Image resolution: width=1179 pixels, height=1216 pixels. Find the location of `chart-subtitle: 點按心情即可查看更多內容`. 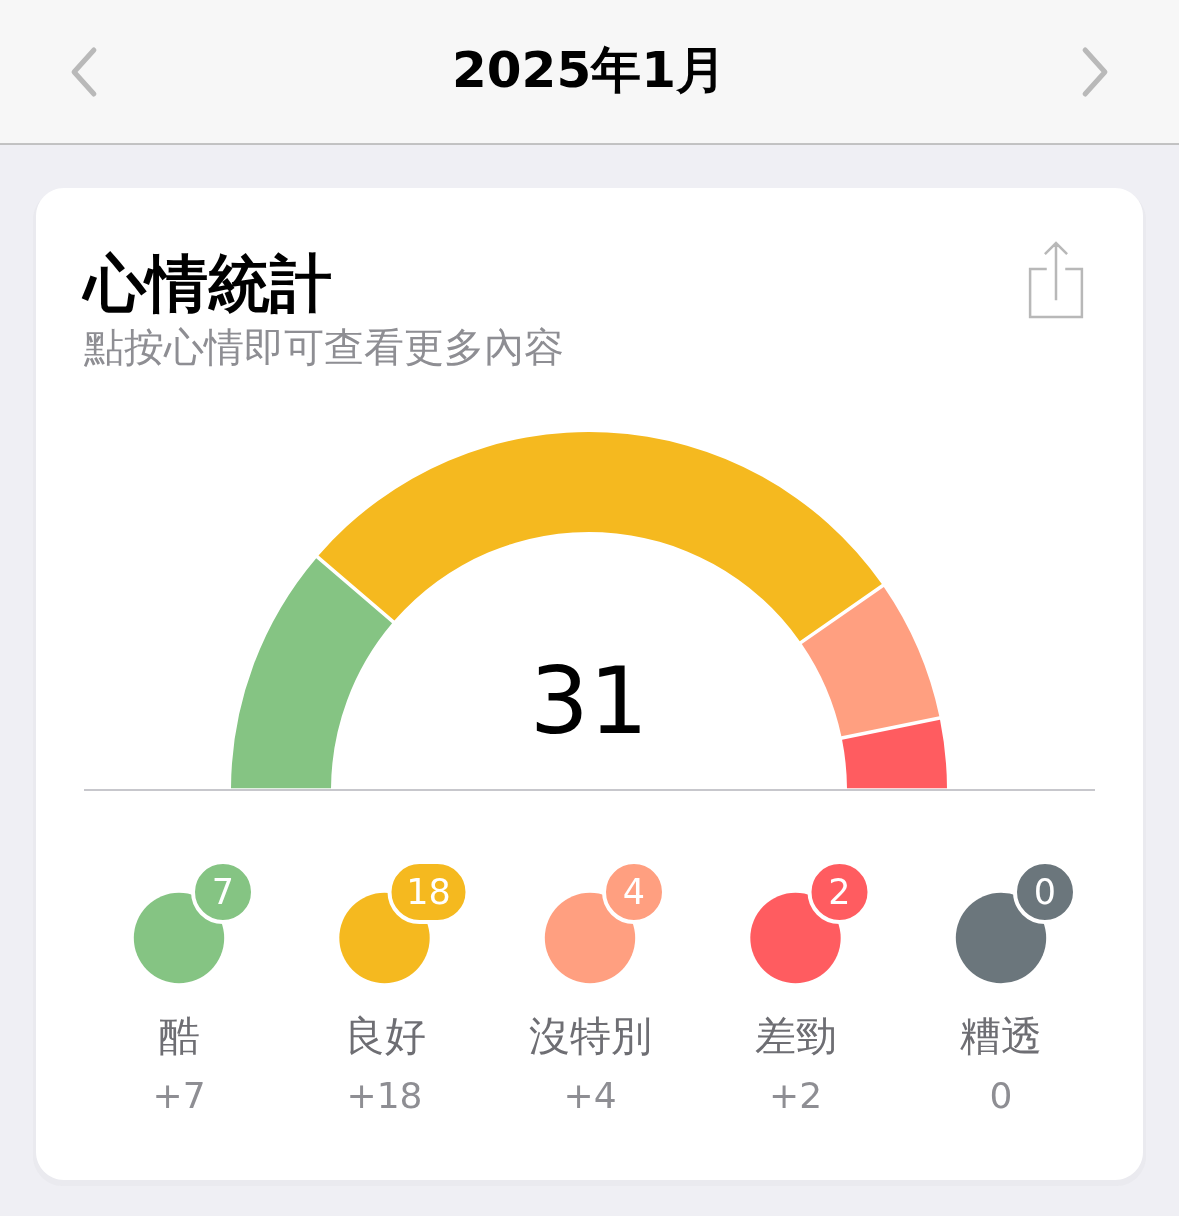

chart-subtitle: 點按心情即可查看更多內容 is located at coordinates (323, 347).